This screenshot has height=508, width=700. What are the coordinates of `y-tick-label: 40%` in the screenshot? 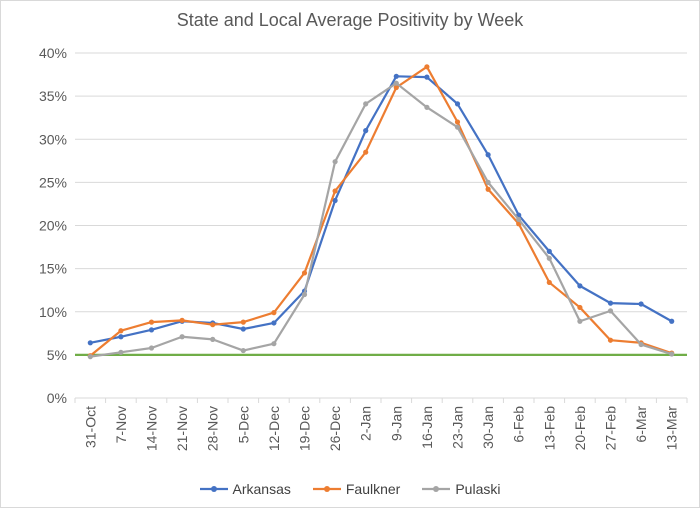 It's located at (53, 53).